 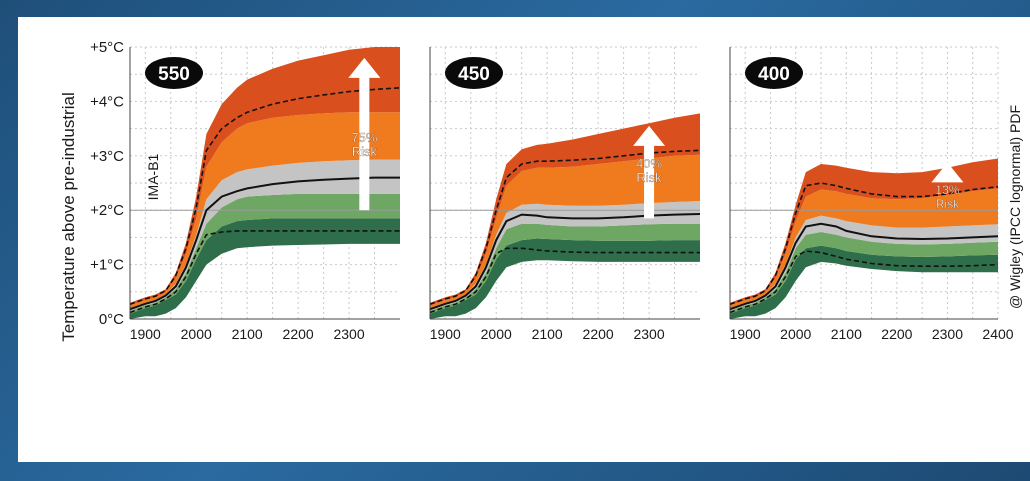 I want to click on panel-550-scenario-badge-label: 550, so click(x=174, y=74).